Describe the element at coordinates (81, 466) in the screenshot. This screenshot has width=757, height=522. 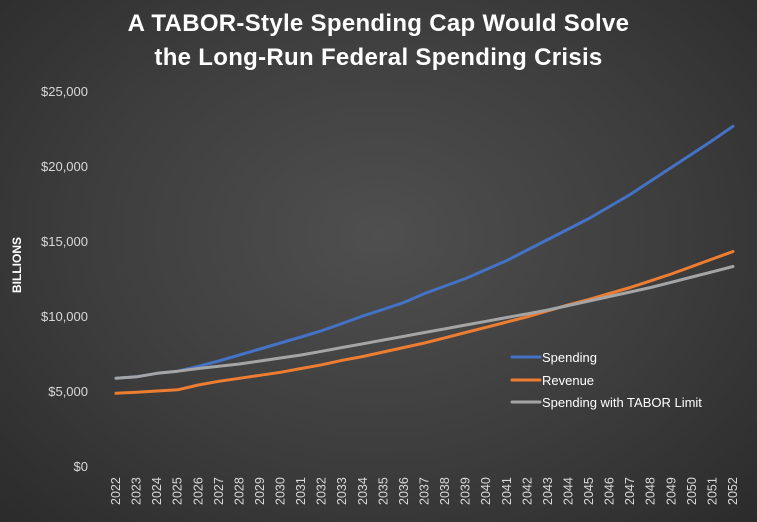
I see `y-tick-label: $0` at that location.